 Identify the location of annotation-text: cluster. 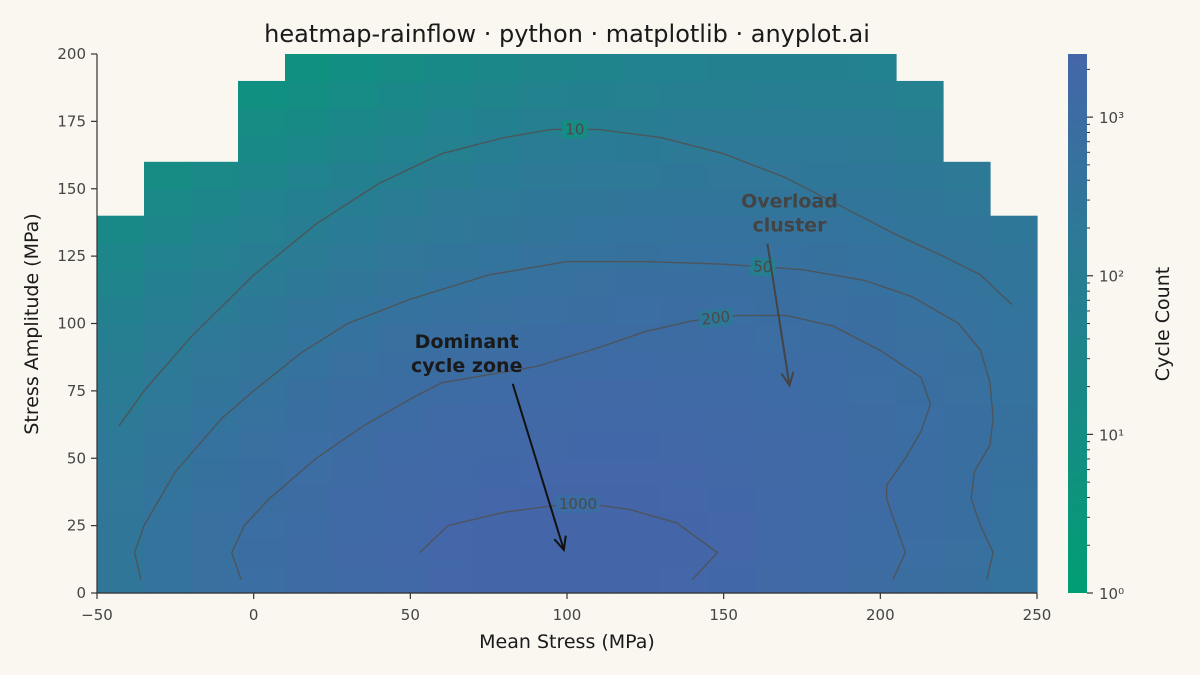
(789, 226).